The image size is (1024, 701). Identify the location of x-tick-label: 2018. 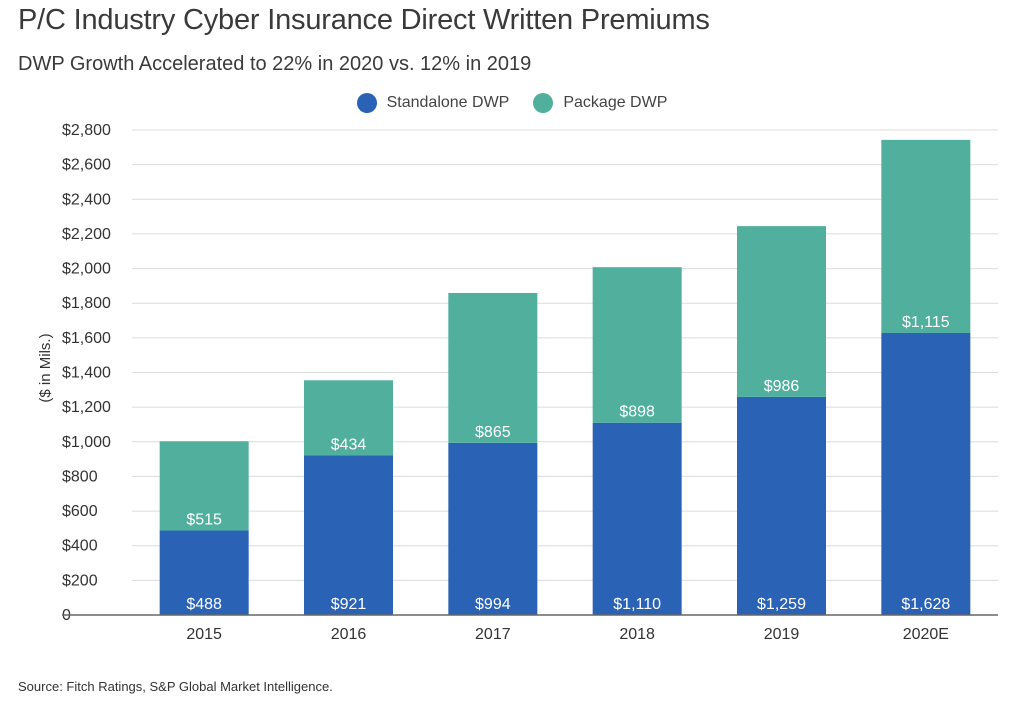
(637, 634).